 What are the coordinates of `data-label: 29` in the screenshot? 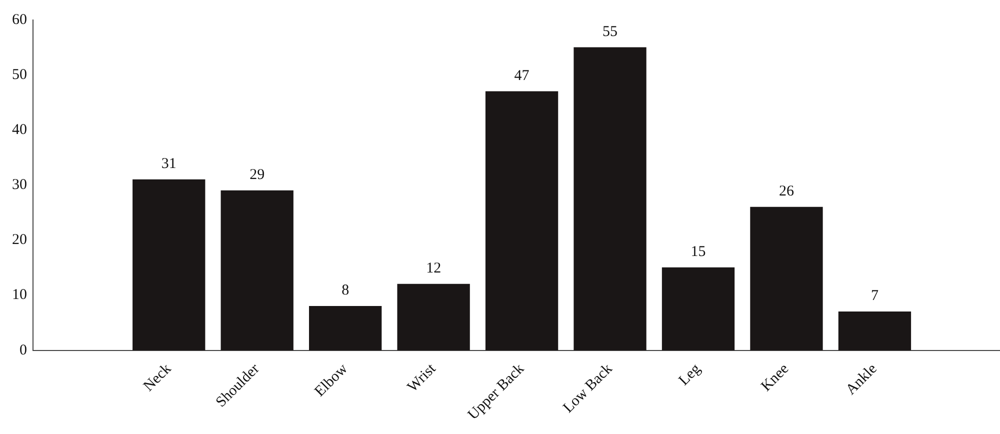 It's located at (257, 175).